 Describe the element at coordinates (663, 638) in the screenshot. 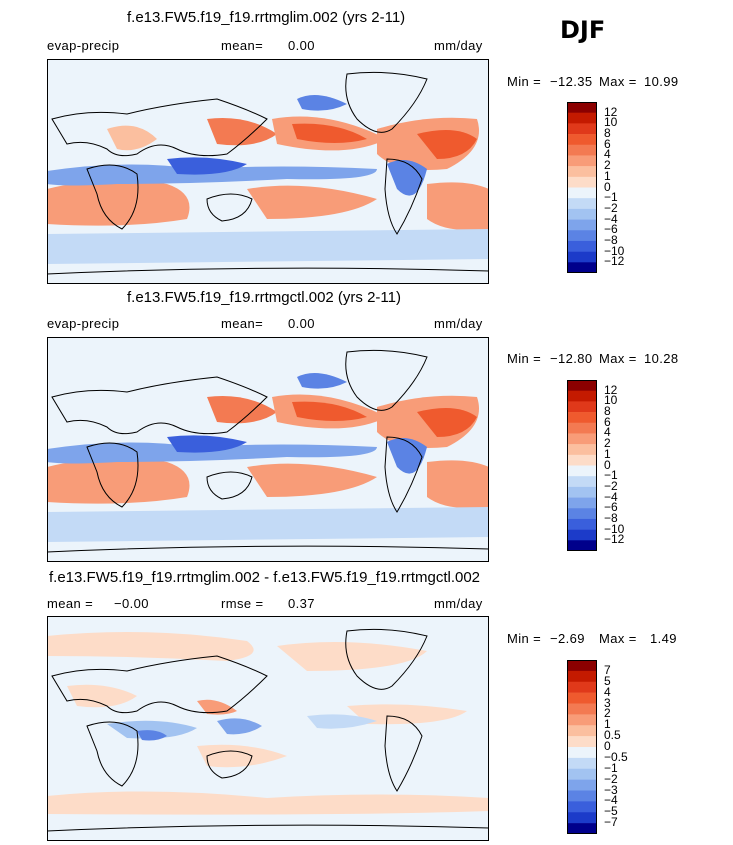

I see `panel3-max-value: 1.49` at that location.